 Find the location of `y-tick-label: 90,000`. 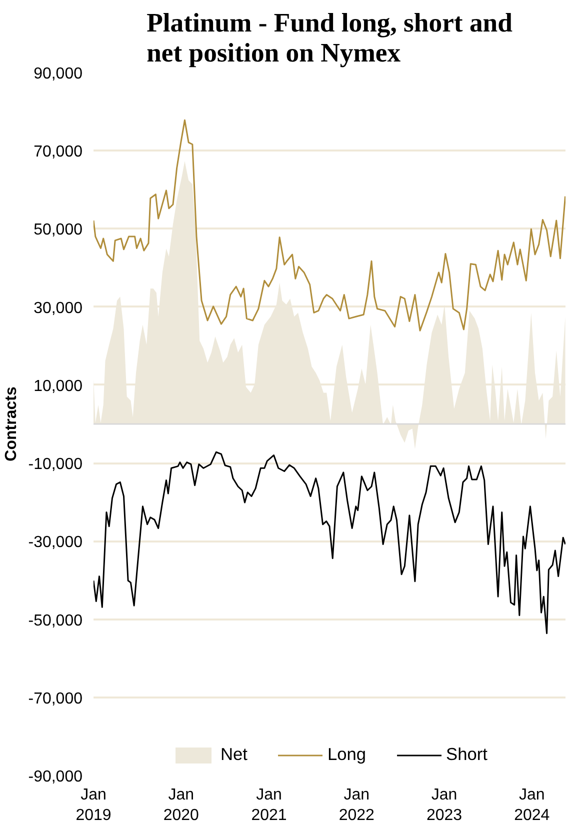

y-tick-label: 90,000 is located at coordinates (58, 74).